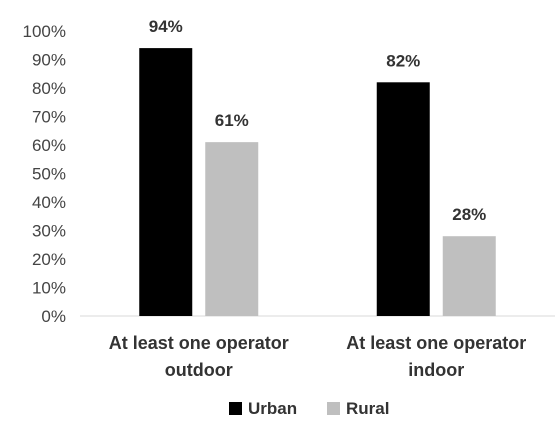 This screenshot has width=556, height=421. What do you see at coordinates (333, 408) in the screenshot?
I see `legend-swatch-rural` at bounding box center [333, 408].